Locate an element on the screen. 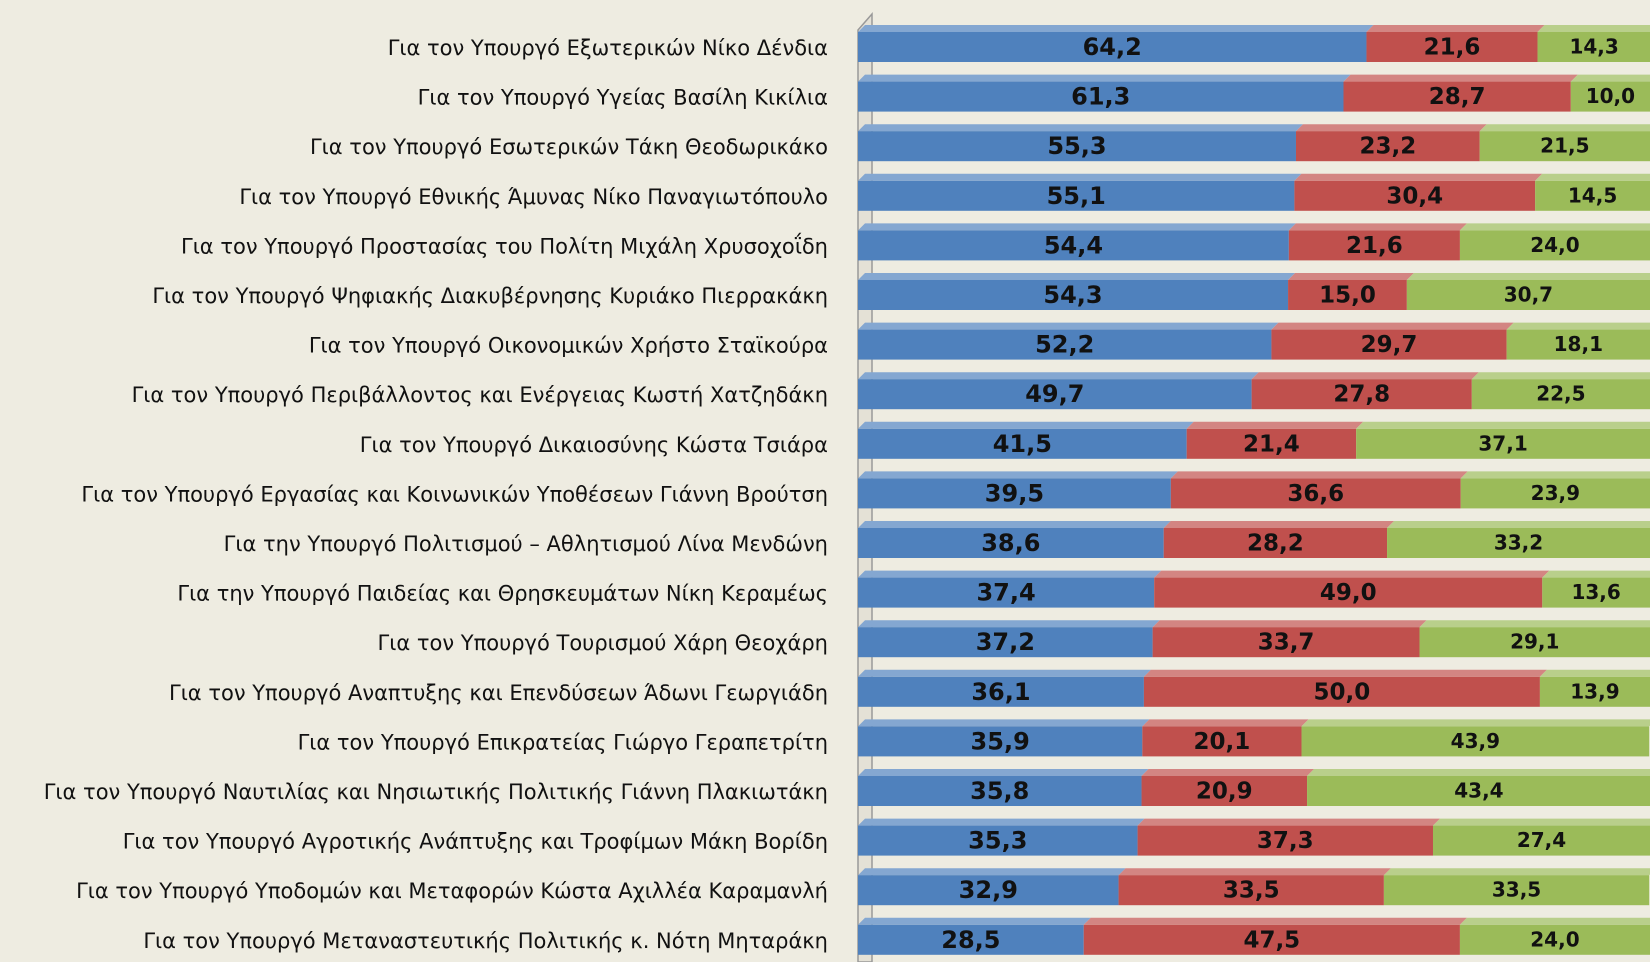 Image resolution: width=1650 pixels, height=962 pixels. data-label: 35,9 is located at coordinates (1000, 741).